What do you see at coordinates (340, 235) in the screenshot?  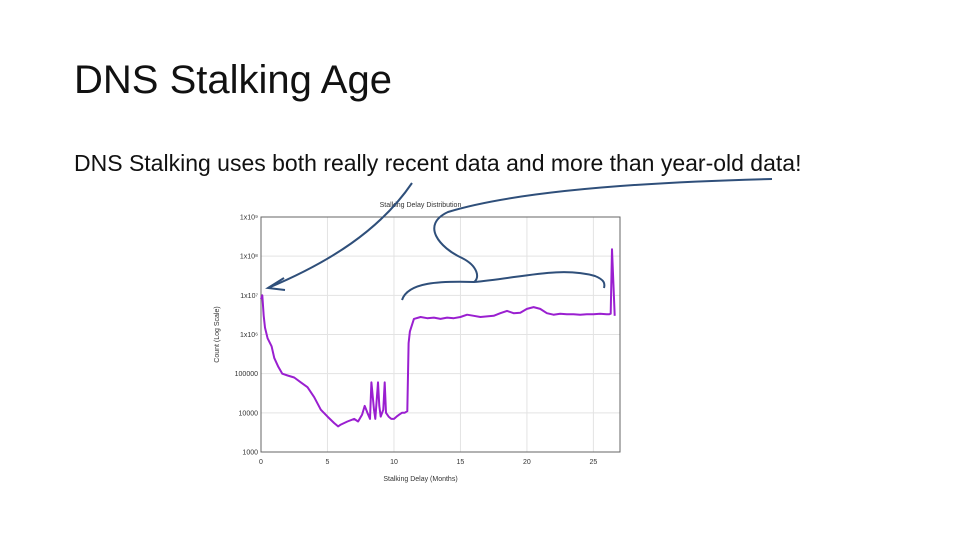 I see `annotation-arrow-recent` at bounding box center [340, 235].